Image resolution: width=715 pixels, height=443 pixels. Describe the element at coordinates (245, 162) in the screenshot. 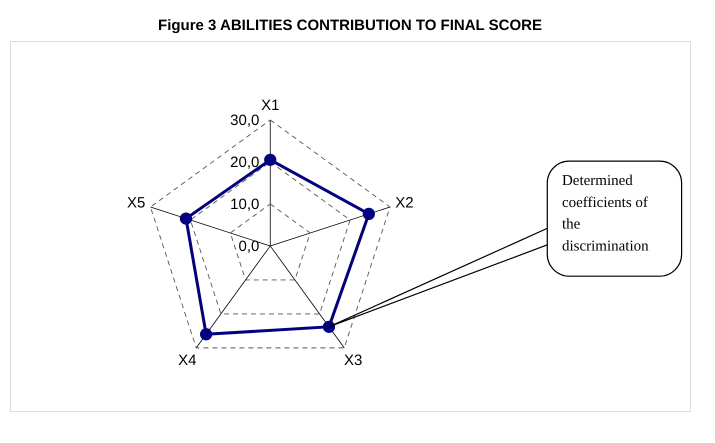

I see `y-tick-label: 20,0` at that location.